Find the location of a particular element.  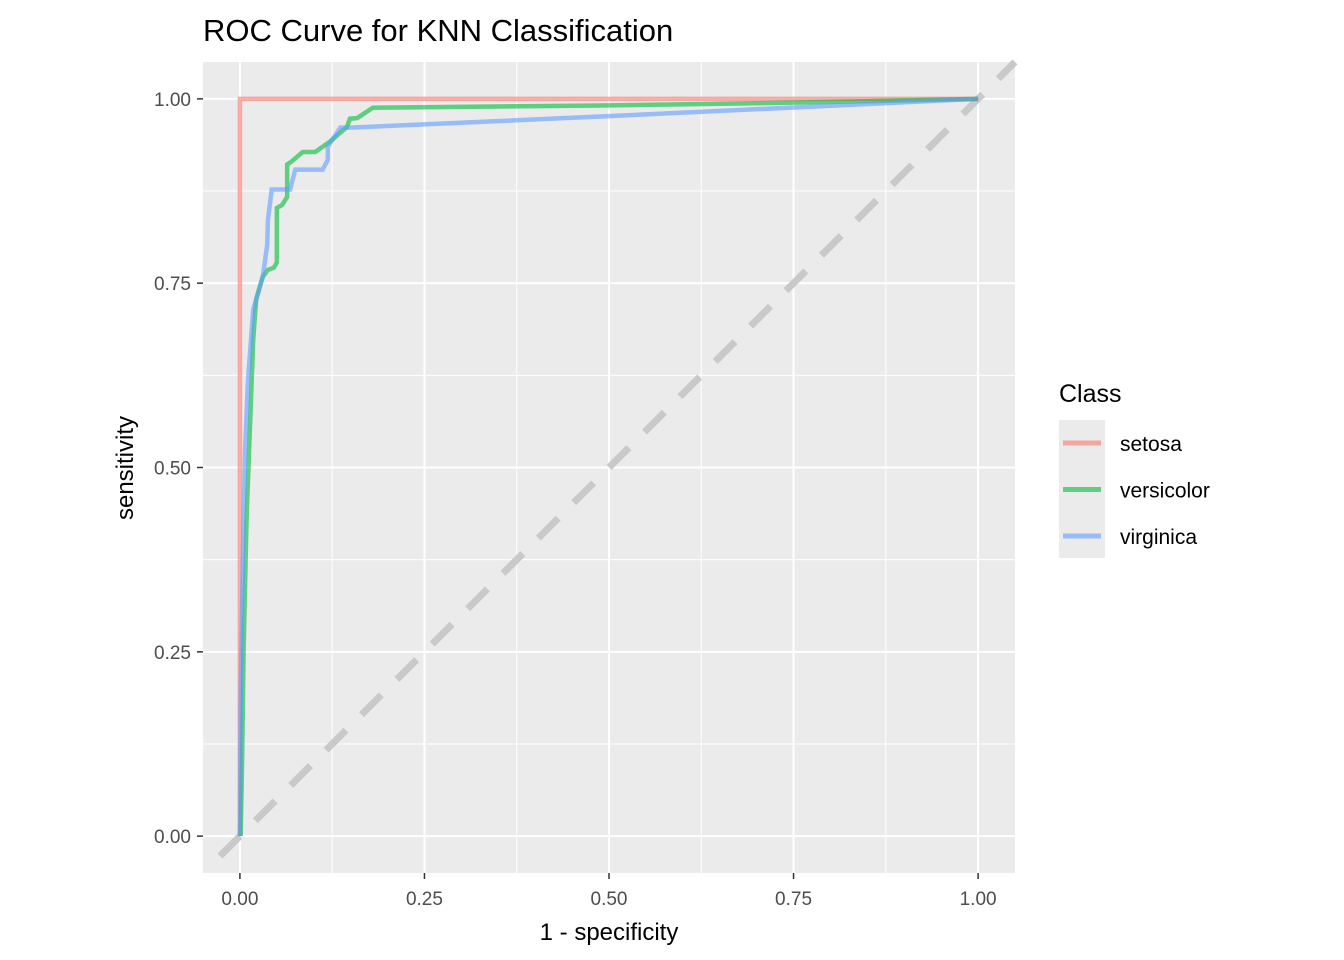

chart-title: ROC Curve for KNN Classification is located at coordinates (438, 30).